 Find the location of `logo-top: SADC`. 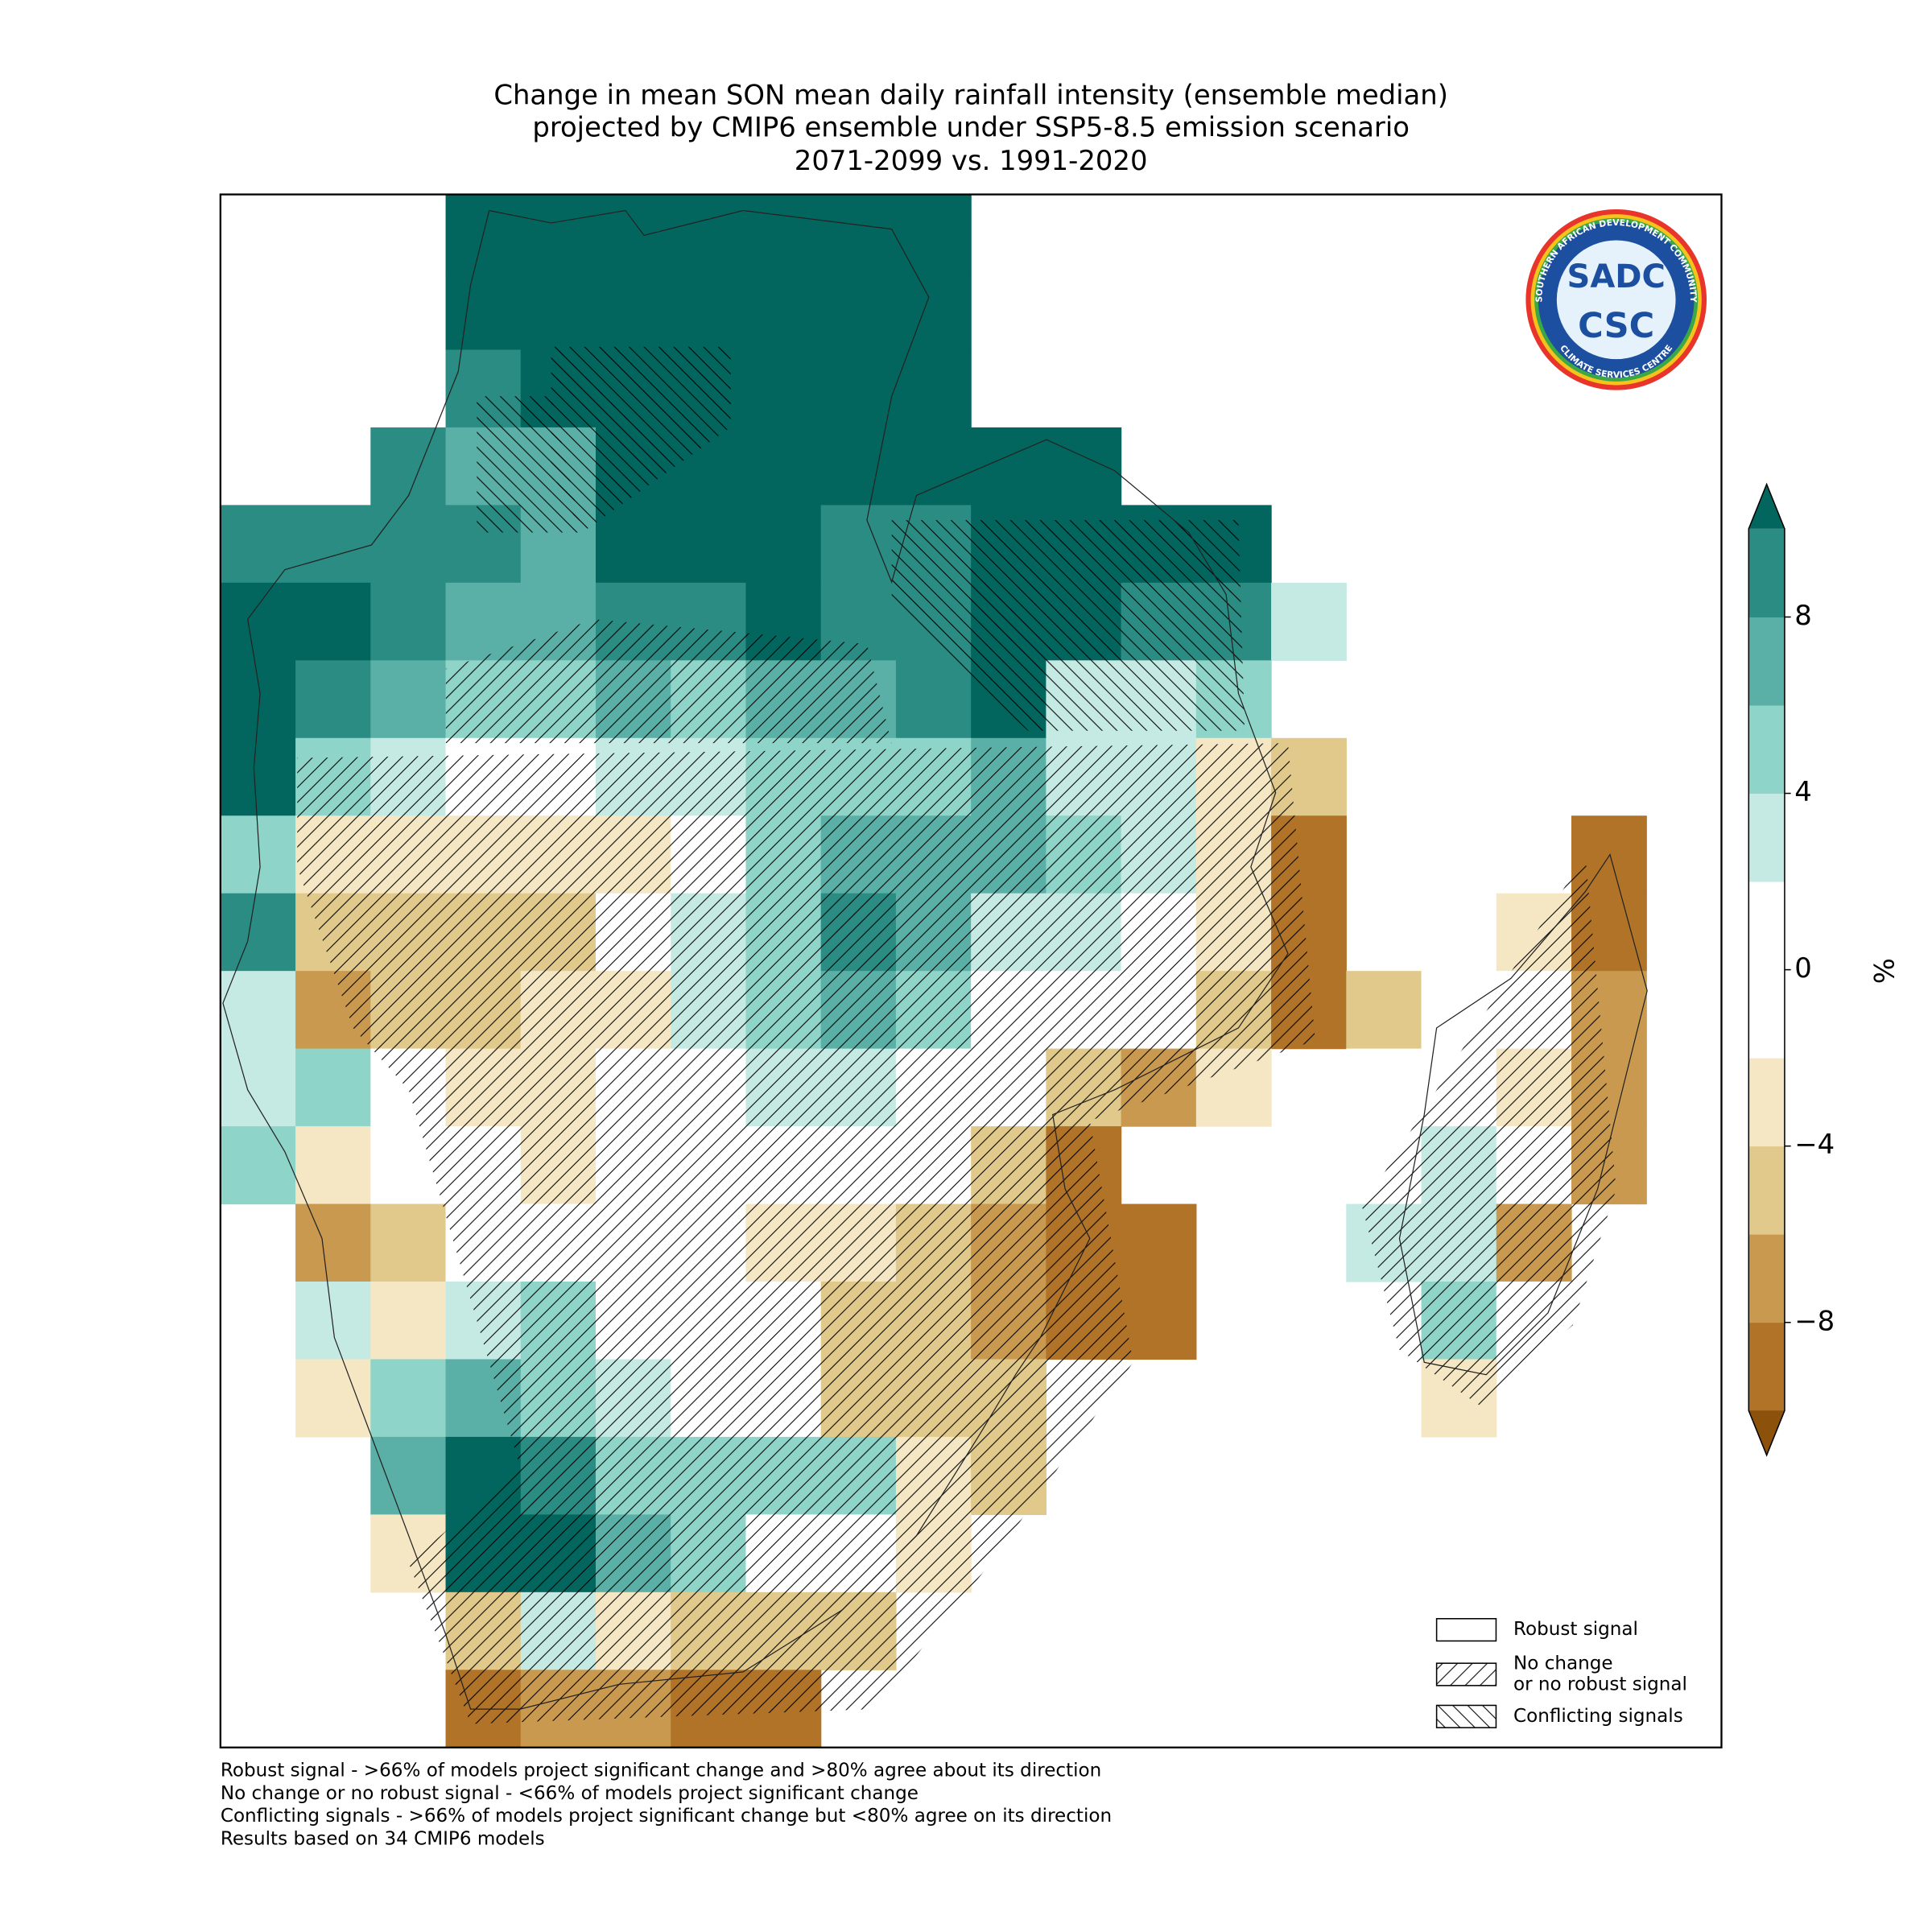

logo-top: SADC is located at coordinates (1616, 276).